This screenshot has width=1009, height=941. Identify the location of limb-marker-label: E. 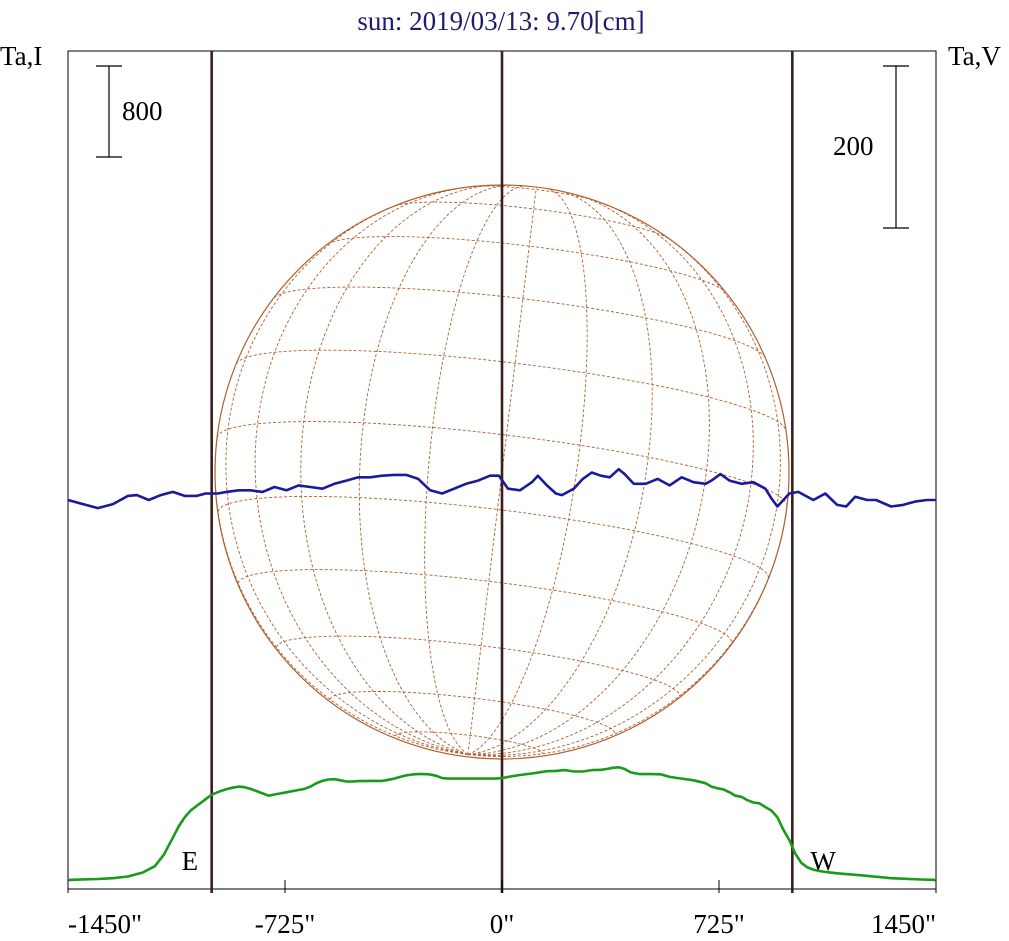
(190, 861).